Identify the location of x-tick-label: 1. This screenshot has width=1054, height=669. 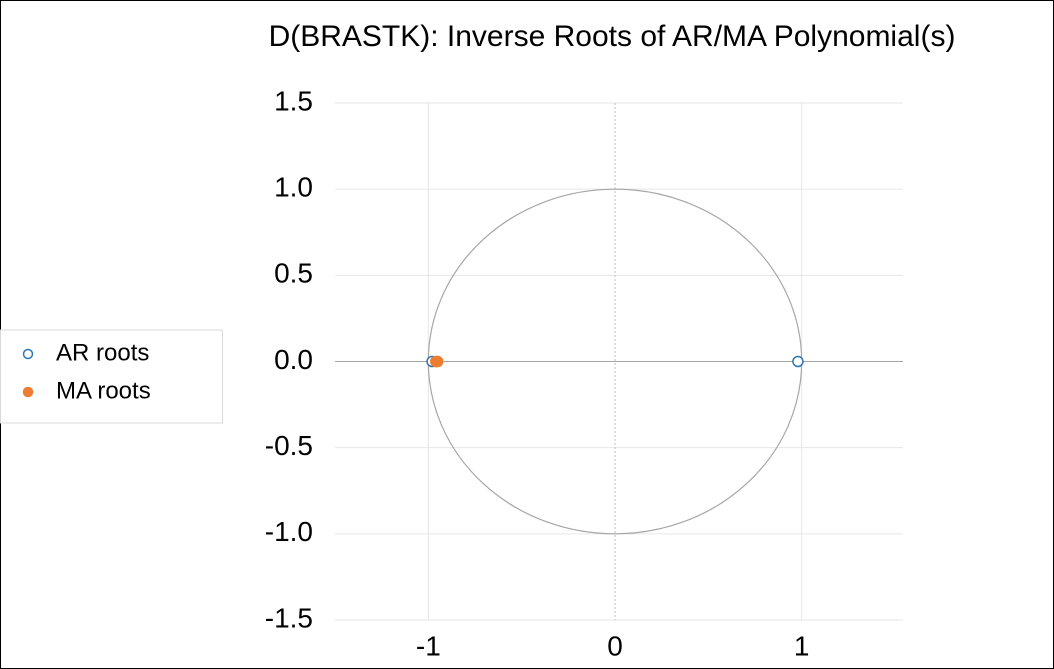
(802, 645).